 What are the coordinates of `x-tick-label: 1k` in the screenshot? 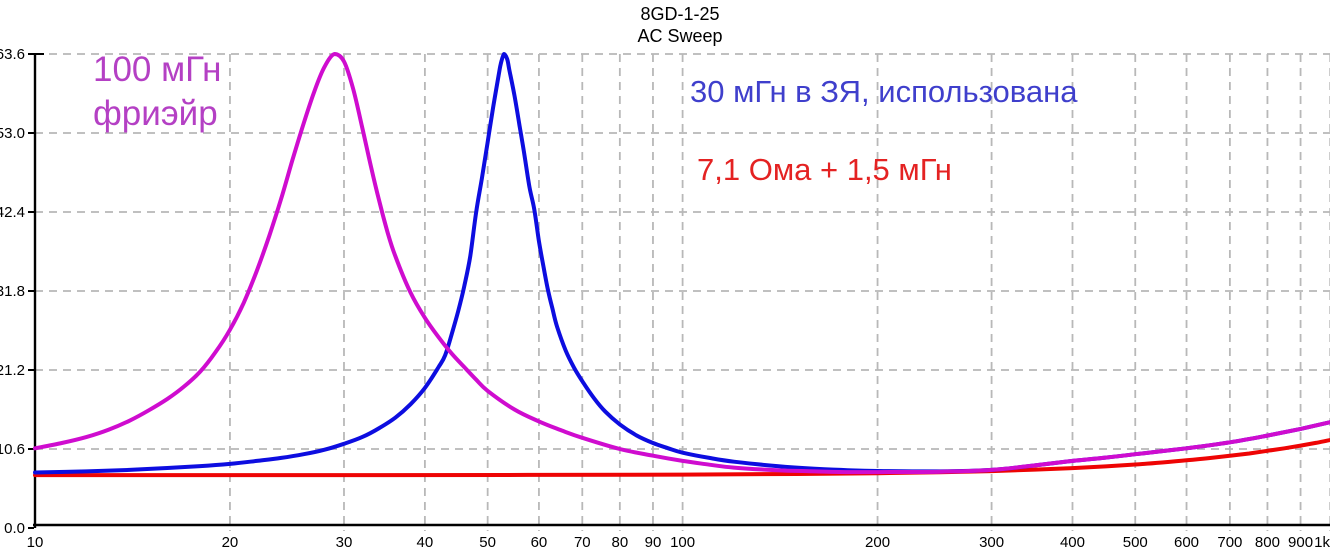 It's located at (1322, 542).